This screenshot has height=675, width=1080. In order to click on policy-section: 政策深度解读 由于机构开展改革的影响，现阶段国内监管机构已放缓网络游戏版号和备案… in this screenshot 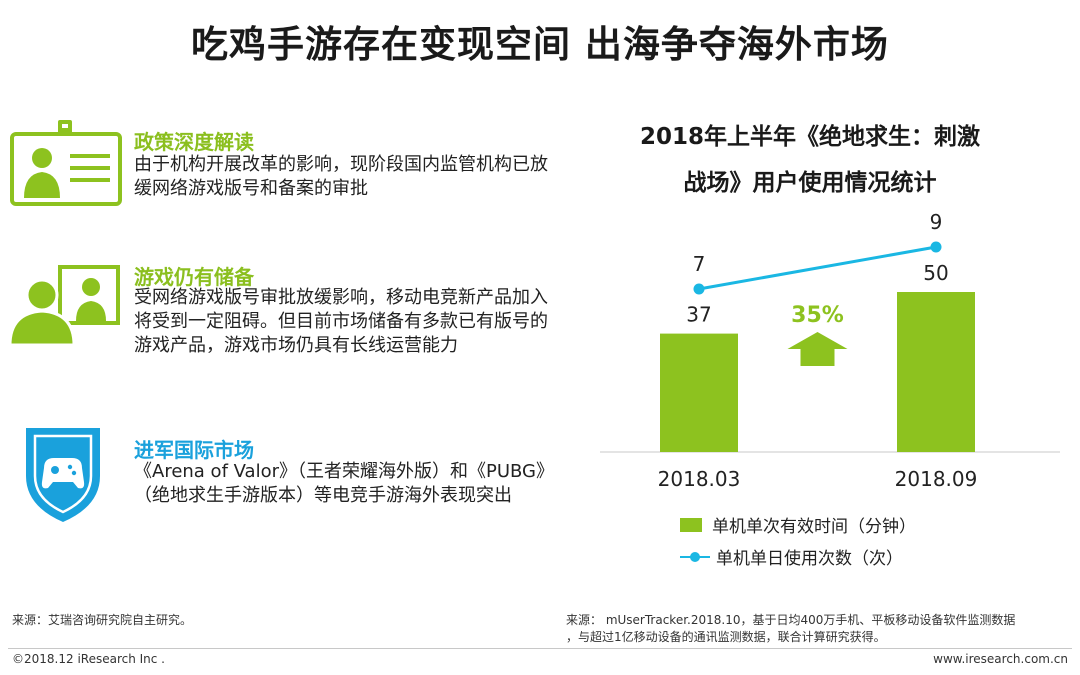, I will do `click(280, 168)`.